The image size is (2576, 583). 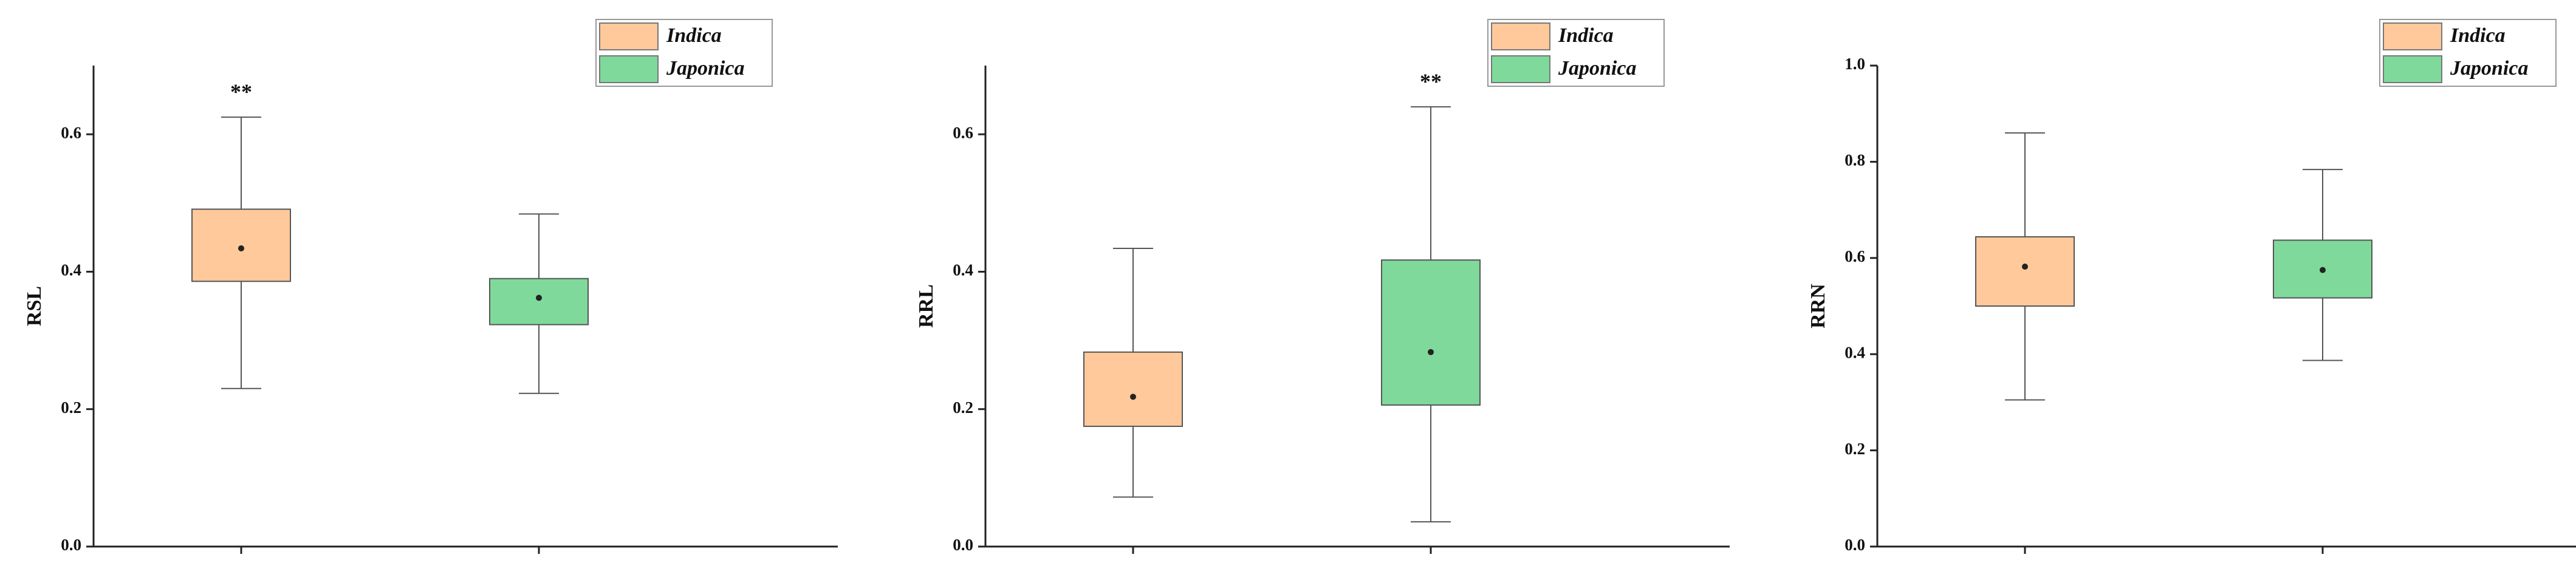 I want to click on y-axis-label: RRN, so click(x=1818, y=306).